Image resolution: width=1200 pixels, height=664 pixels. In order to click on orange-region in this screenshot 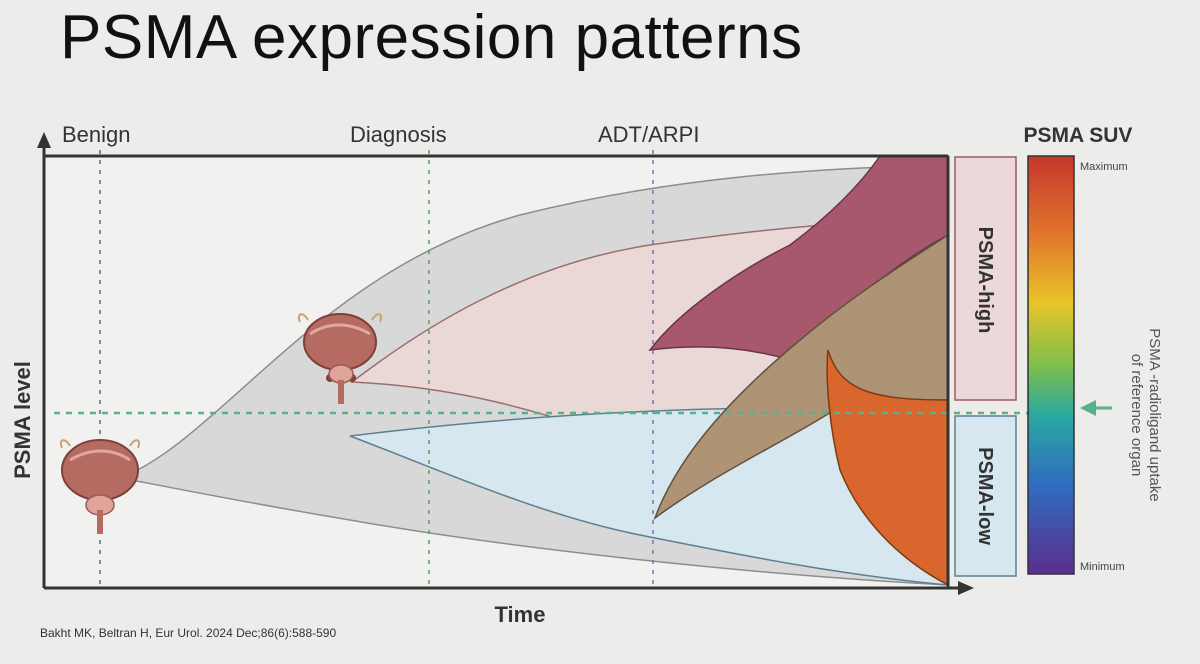, I will do `click(887, 468)`.